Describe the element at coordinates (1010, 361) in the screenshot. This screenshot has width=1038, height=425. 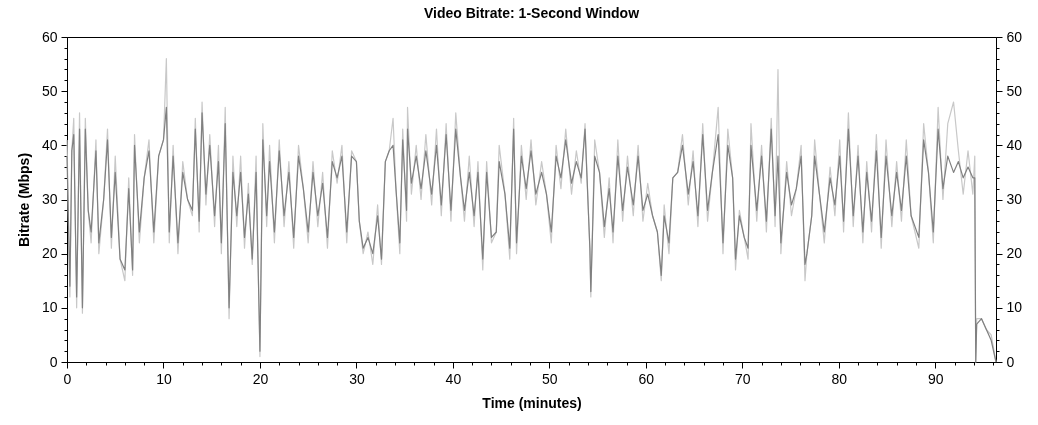
I see `y2-tick-label: 0` at that location.